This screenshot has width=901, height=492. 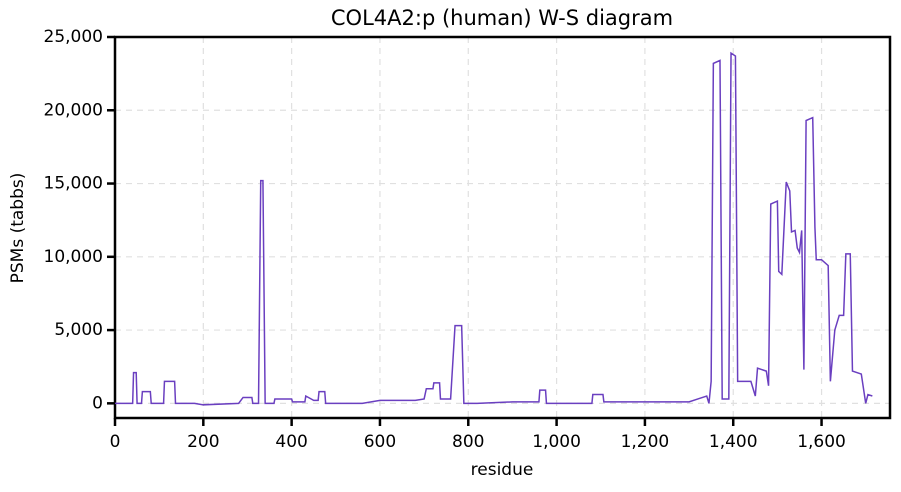 What do you see at coordinates (73, 110) in the screenshot?
I see `y-tick-label: 20,000` at bounding box center [73, 110].